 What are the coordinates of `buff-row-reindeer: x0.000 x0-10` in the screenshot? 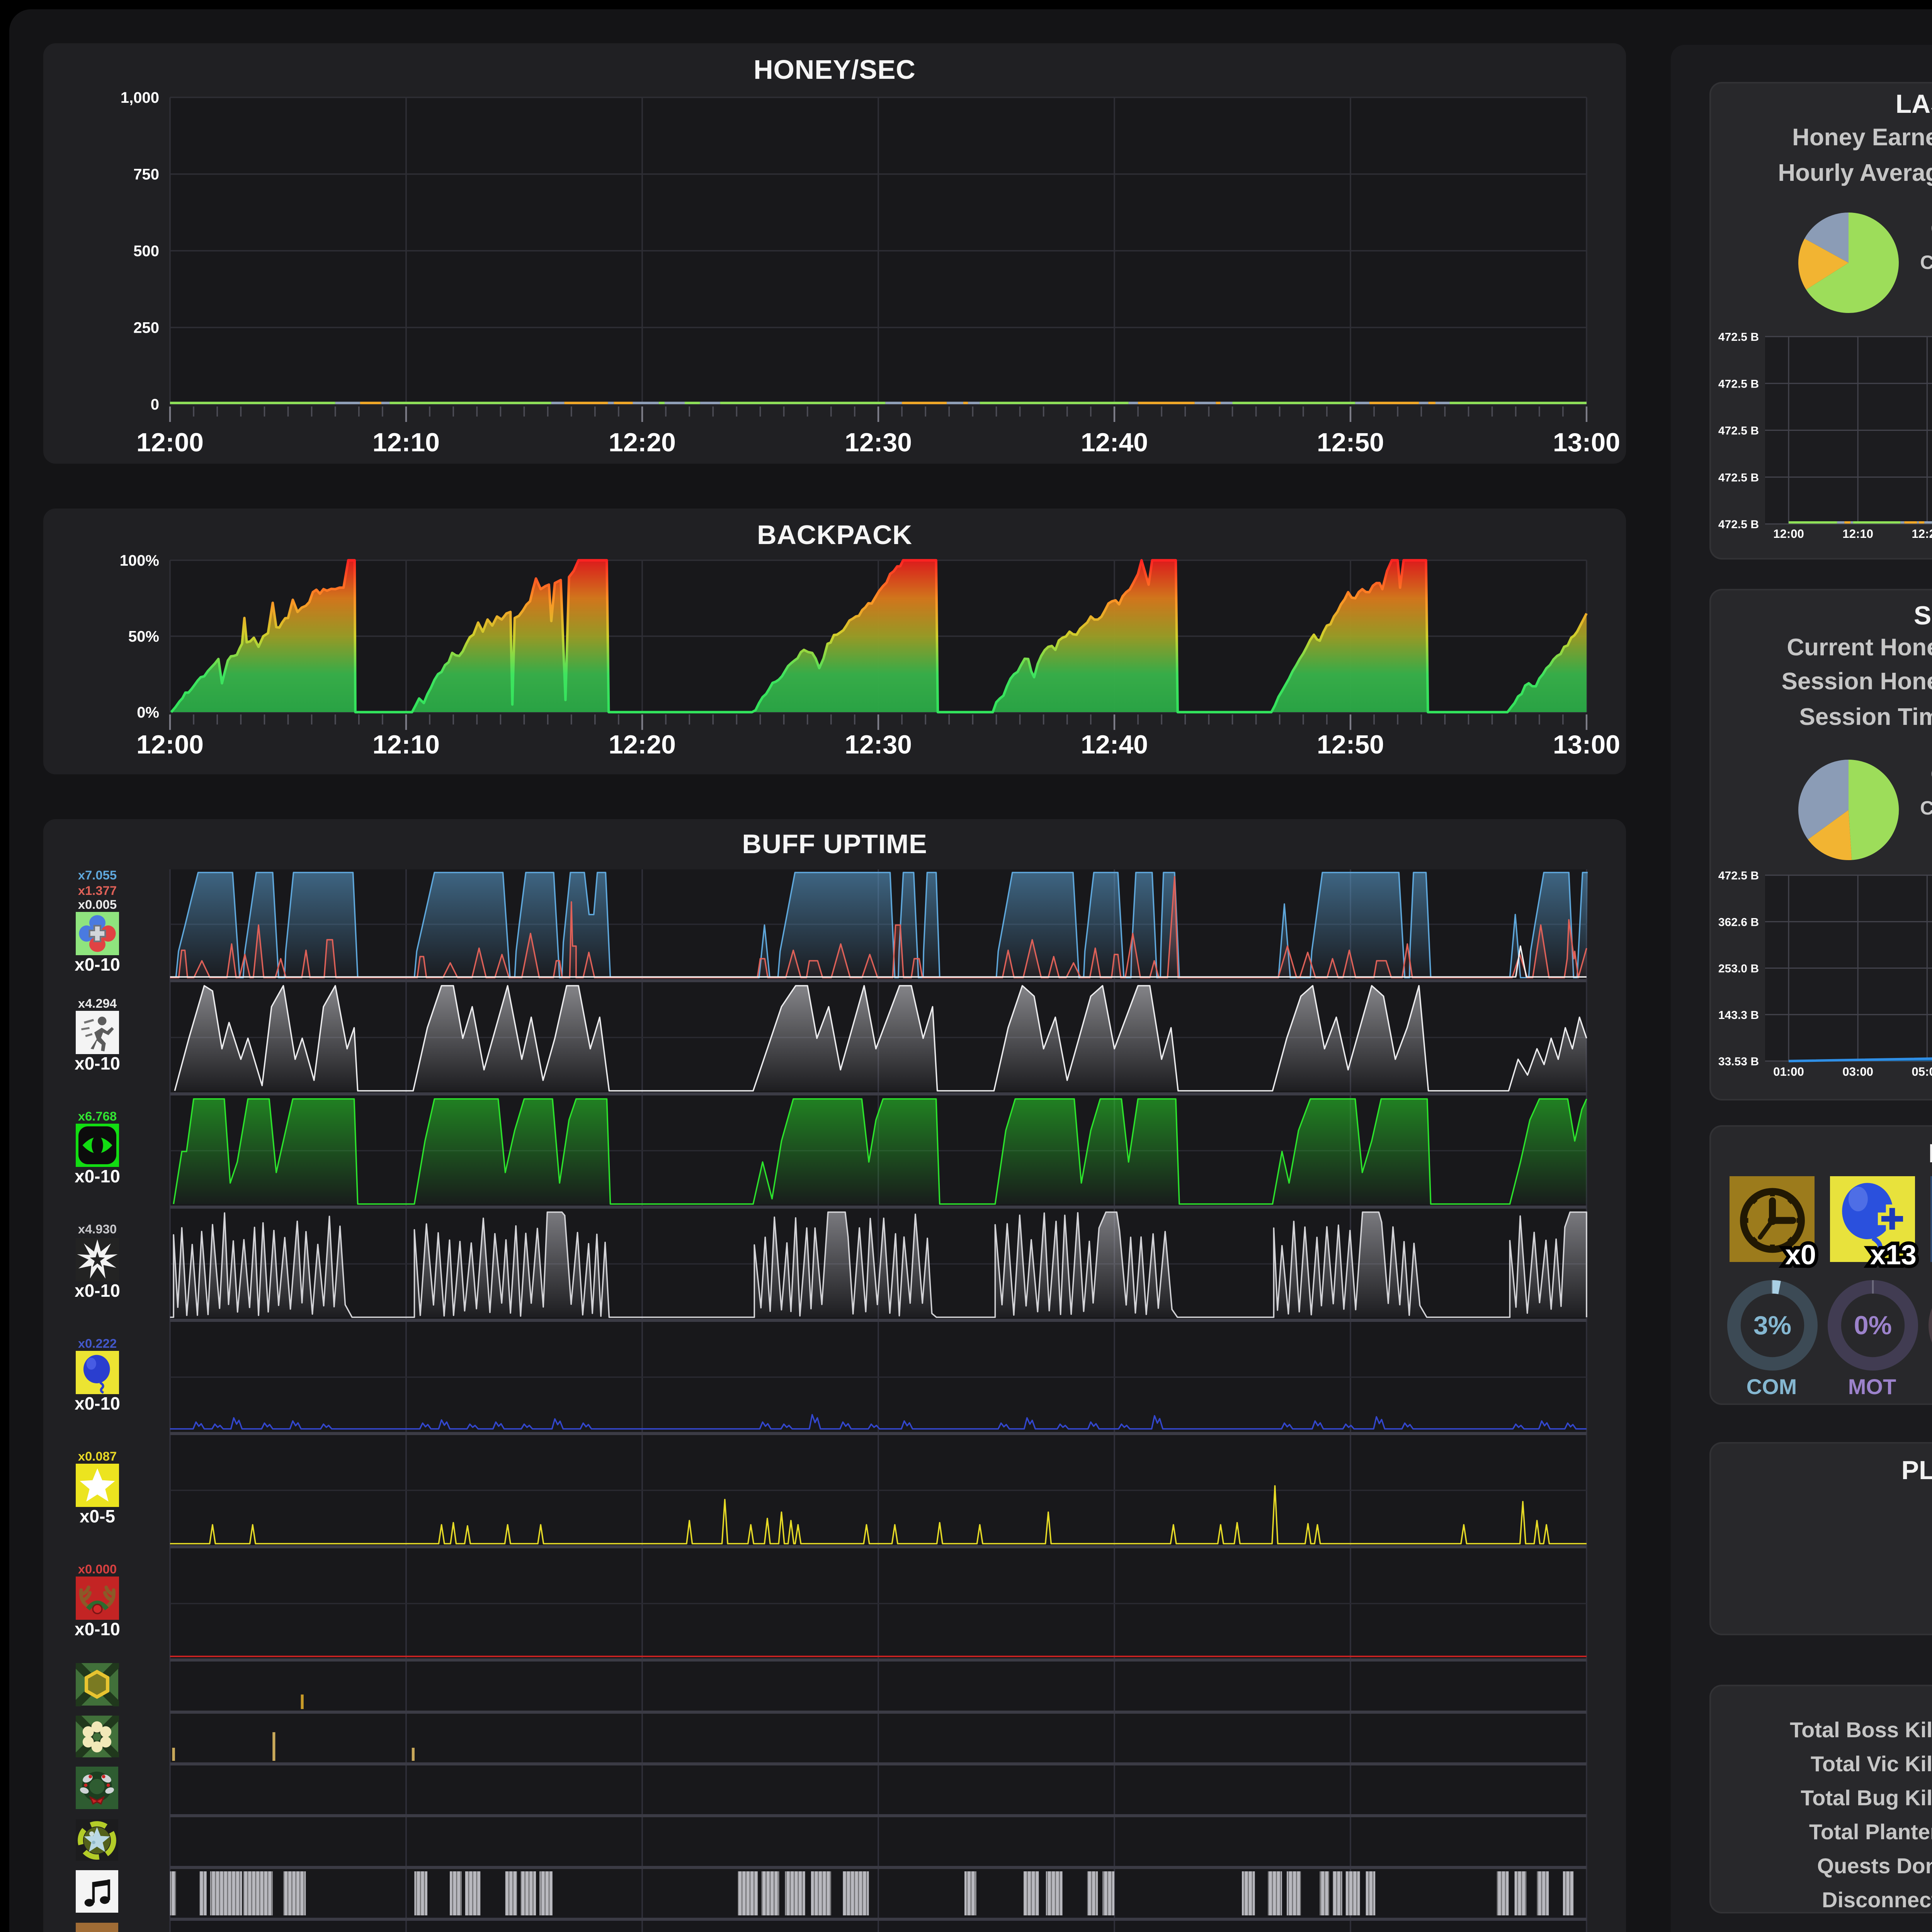 It's located at (98, 1602).